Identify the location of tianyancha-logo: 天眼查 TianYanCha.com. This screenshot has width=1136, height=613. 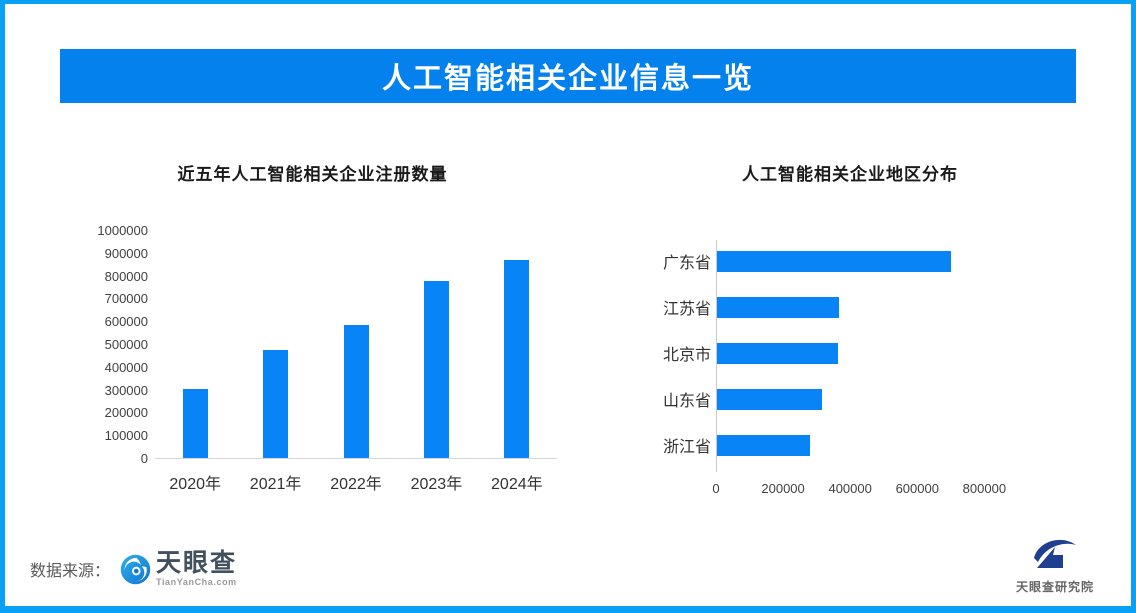
(178, 569).